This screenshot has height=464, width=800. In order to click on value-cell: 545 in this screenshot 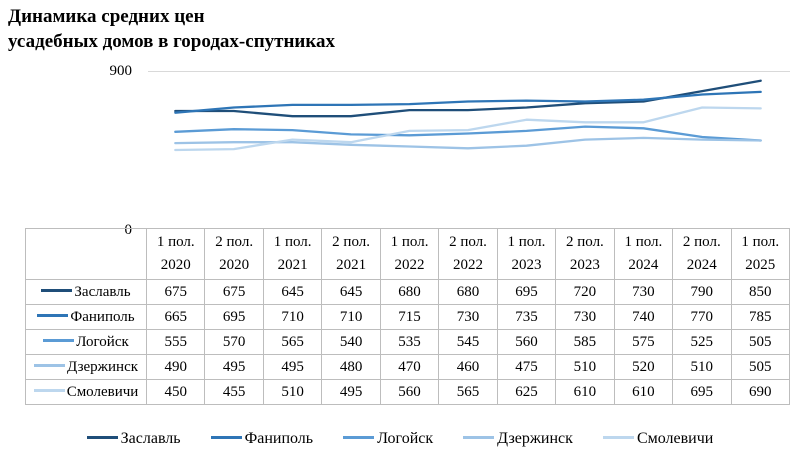, I will do `click(468, 342)`.